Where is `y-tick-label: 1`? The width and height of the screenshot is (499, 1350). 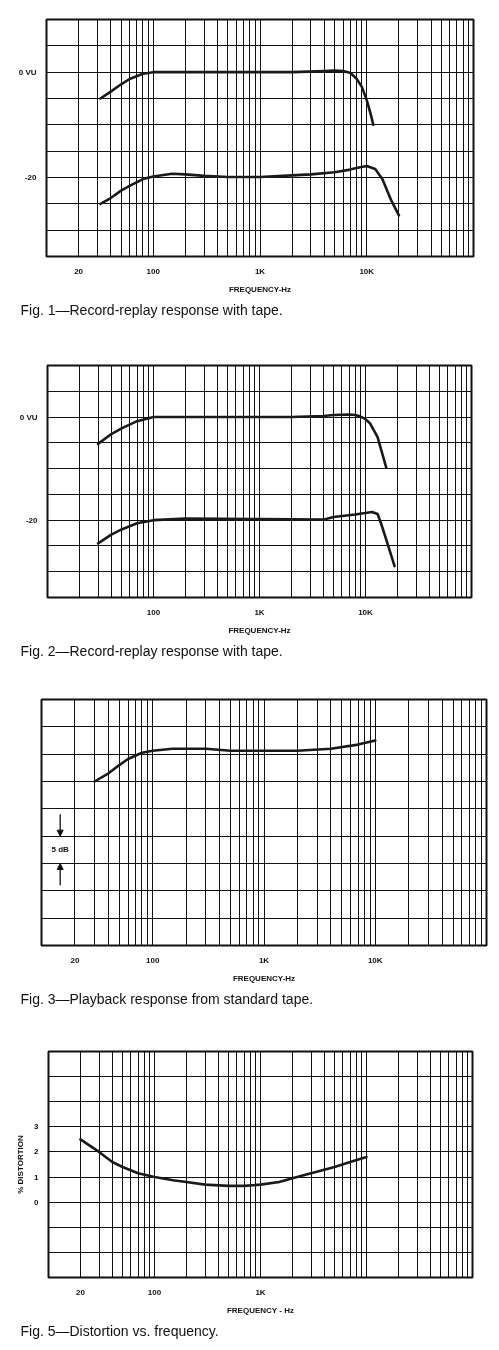
y-tick-label: 1 is located at coordinates (37, 1177).